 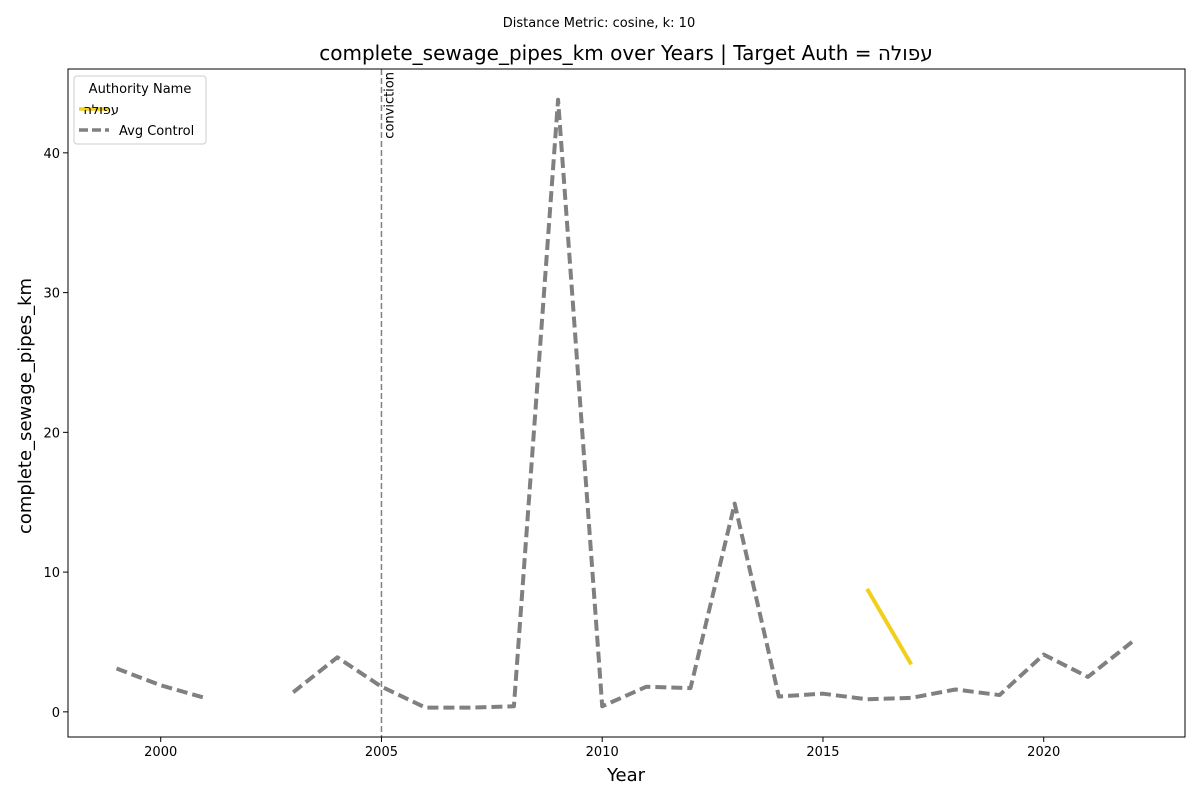 I want to click on x-tick-label: 2015, so click(x=822, y=752).